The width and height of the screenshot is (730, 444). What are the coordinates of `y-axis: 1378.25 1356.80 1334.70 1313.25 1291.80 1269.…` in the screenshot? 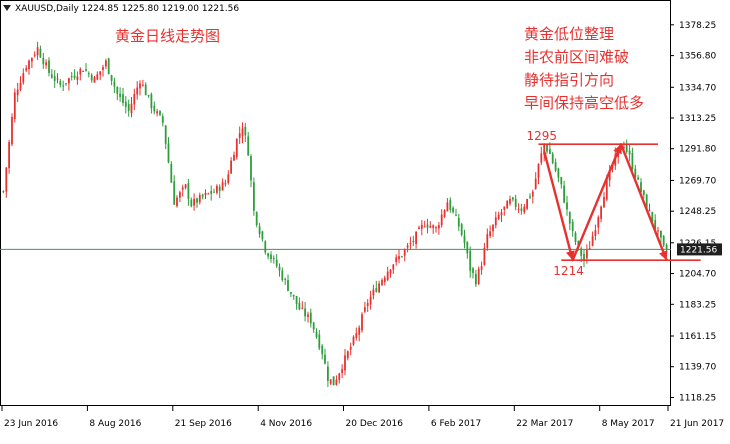 It's located at (693, 212).